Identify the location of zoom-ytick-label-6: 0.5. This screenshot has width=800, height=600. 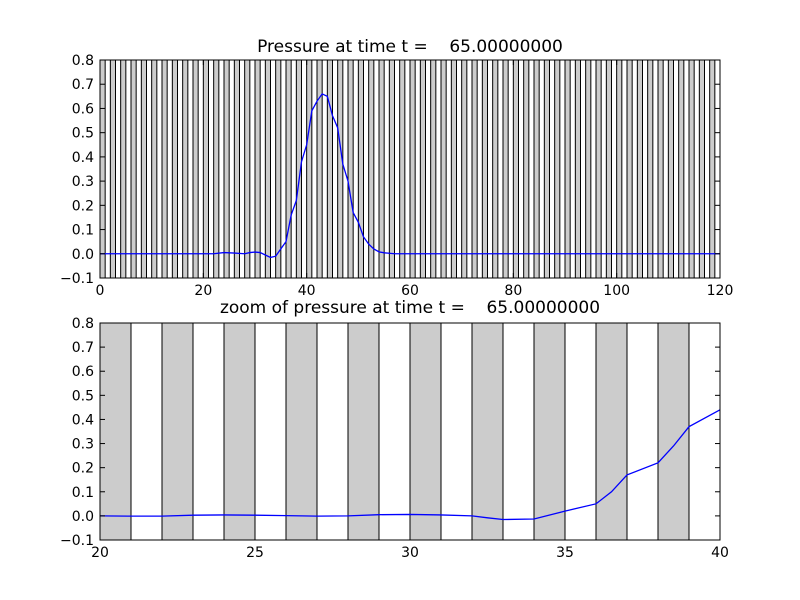
(83, 396).